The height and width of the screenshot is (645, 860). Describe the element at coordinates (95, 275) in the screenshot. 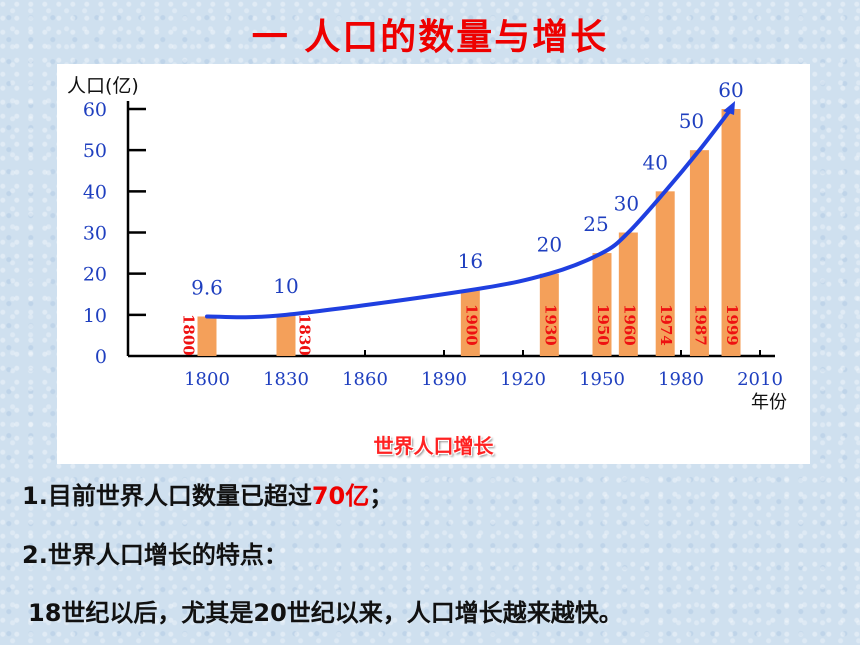

I see `y-tick-label: 20` at that location.